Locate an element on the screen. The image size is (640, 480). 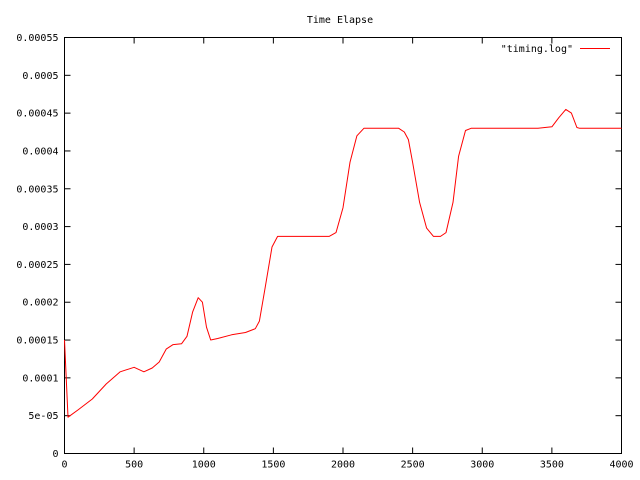
y-tick-label: 0.0004 is located at coordinates (40, 151).